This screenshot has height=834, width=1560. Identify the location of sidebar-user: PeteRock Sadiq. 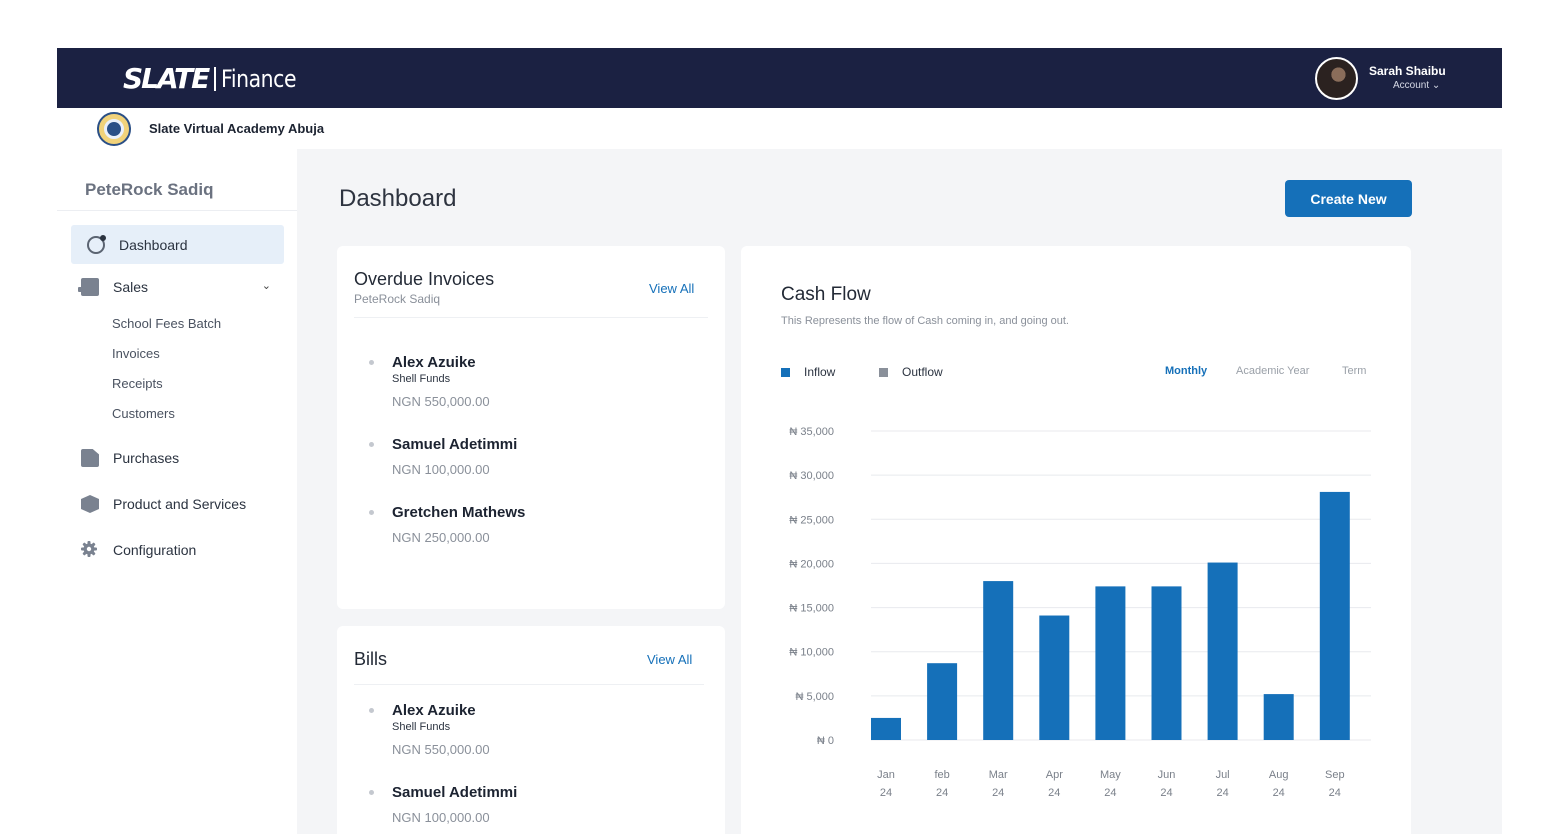
(149, 189).